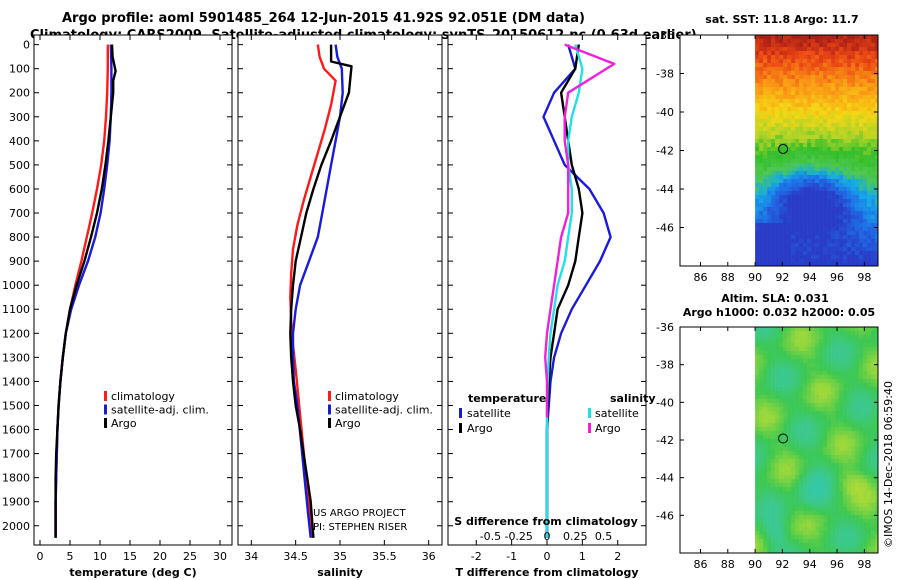 The width and height of the screenshot is (900, 580). I want to click on series-line-climatology, so click(313, 291).